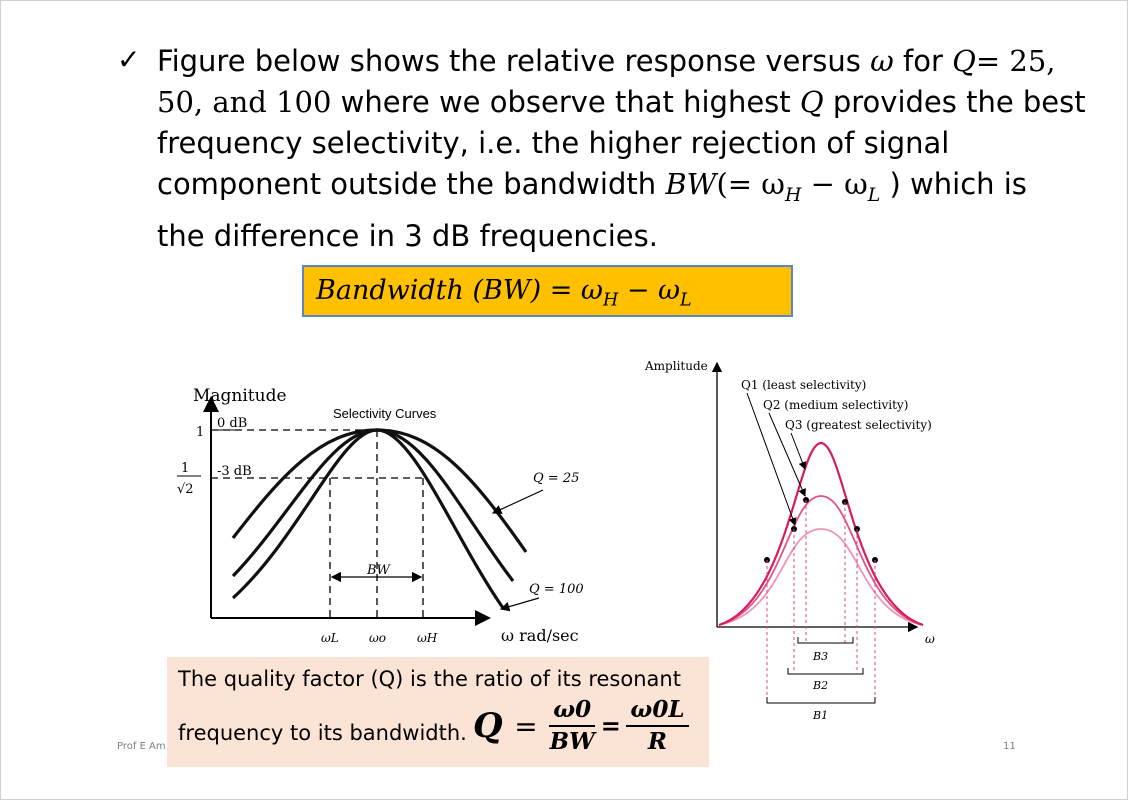 This screenshot has width=1128, height=800. I want to click on label-0db: 0 dB, so click(232, 423).